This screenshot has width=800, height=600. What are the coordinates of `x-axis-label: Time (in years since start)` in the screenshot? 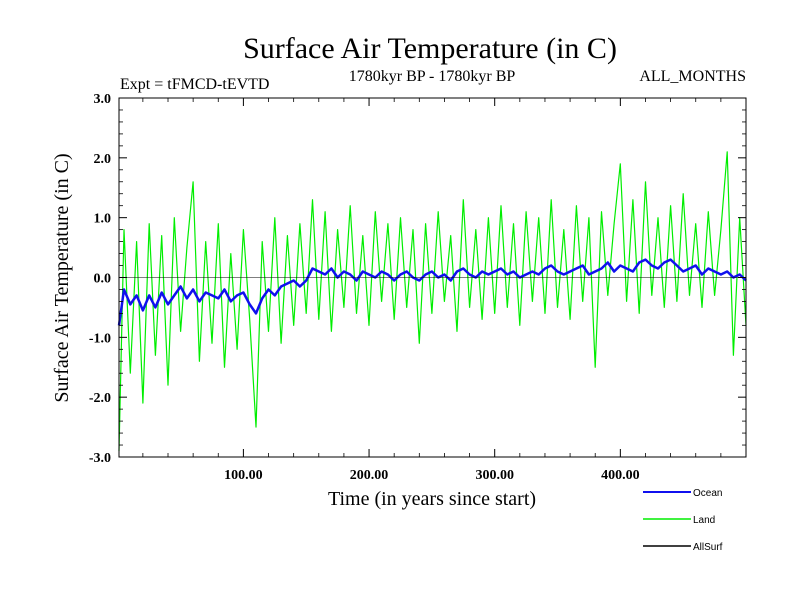 It's located at (432, 499).